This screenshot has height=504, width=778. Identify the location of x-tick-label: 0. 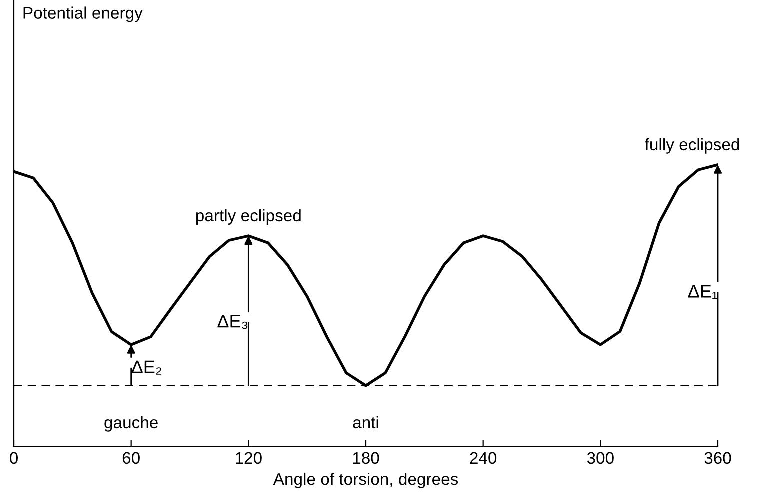
(14, 458).